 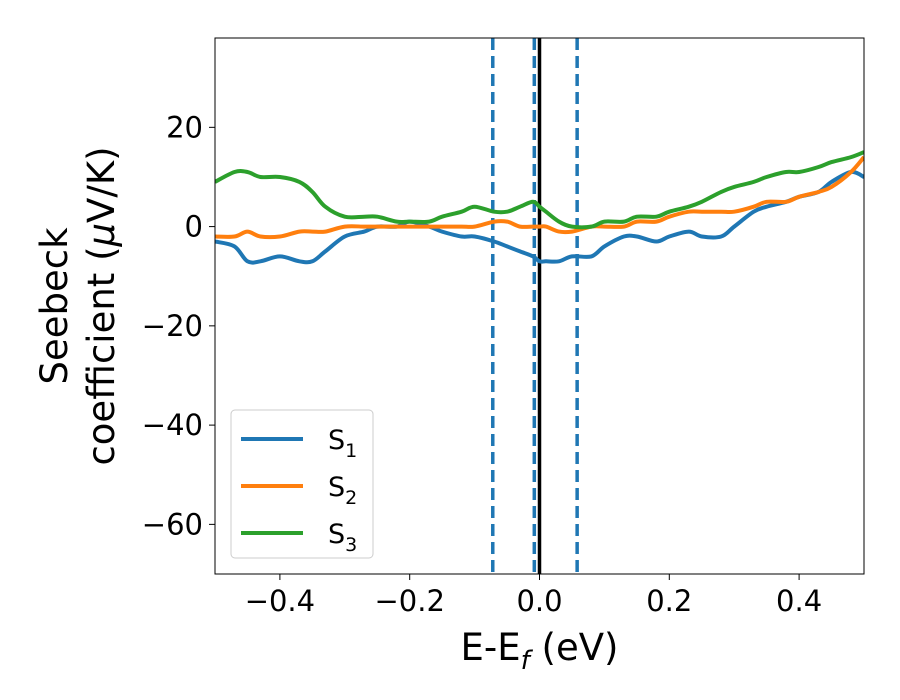 I want to click on series-line-s3, so click(x=539, y=190).